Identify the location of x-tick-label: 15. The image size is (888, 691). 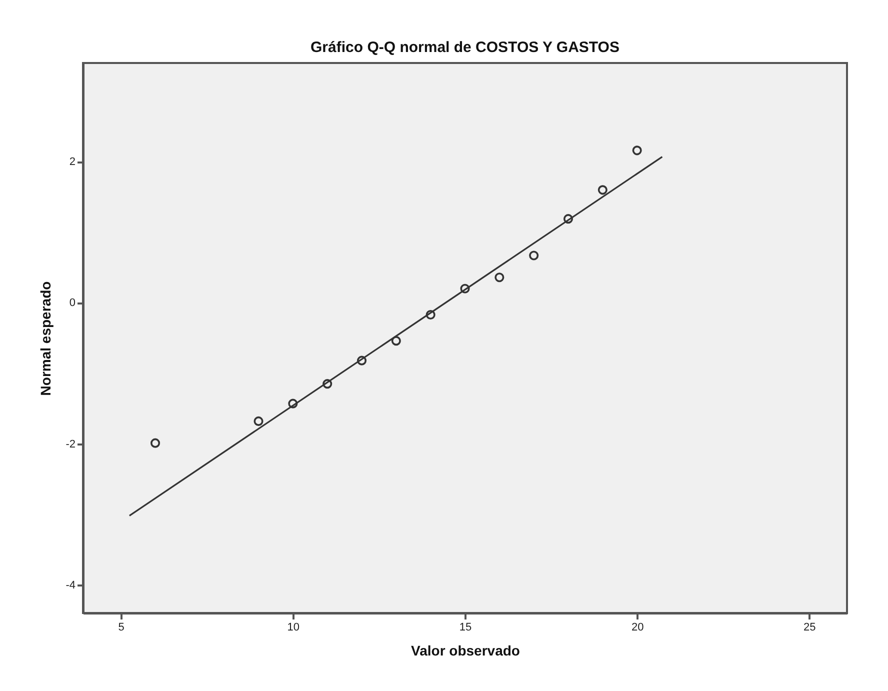
(465, 628).